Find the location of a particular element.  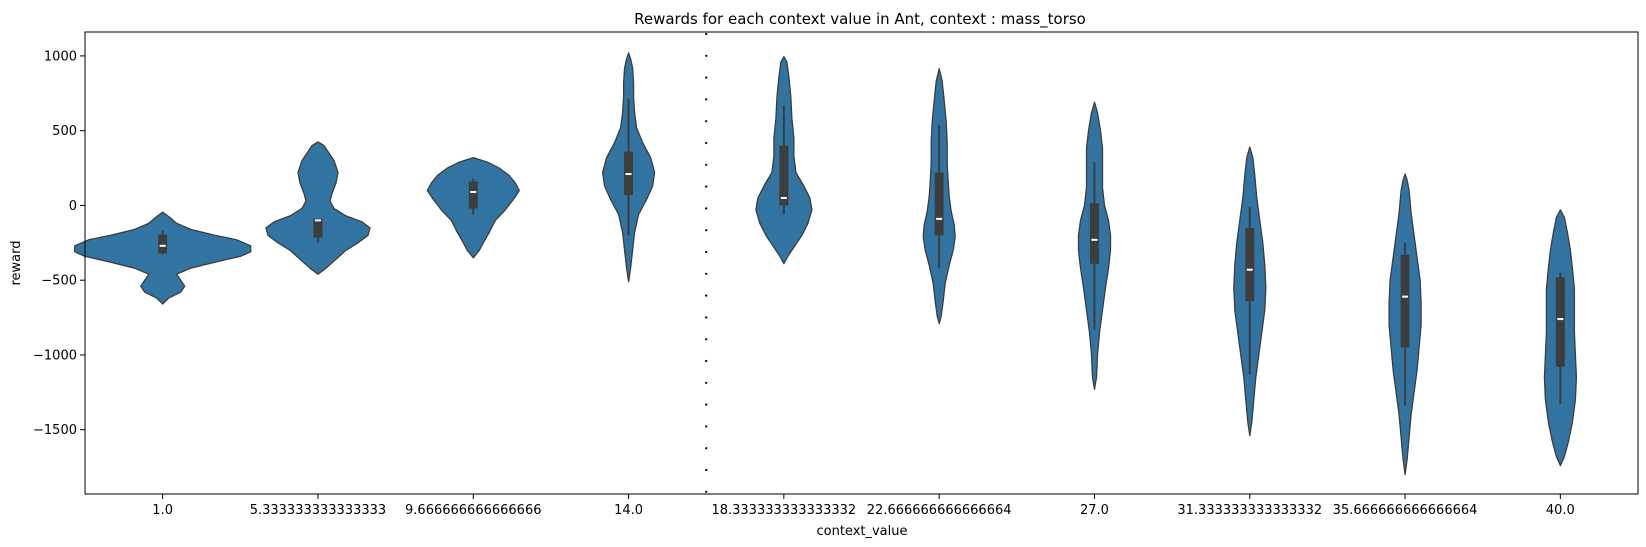

y-tick-label: −1500 is located at coordinates (55, 430).